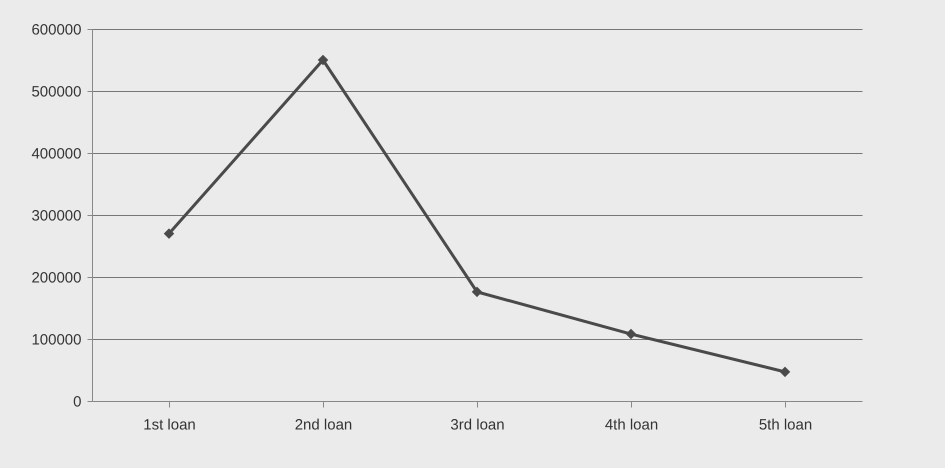 This screenshot has height=468, width=945. What do you see at coordinates (56, 92) in the screenshot?
I see `y-tick-label: 500000` at bounding box center [56, 92].